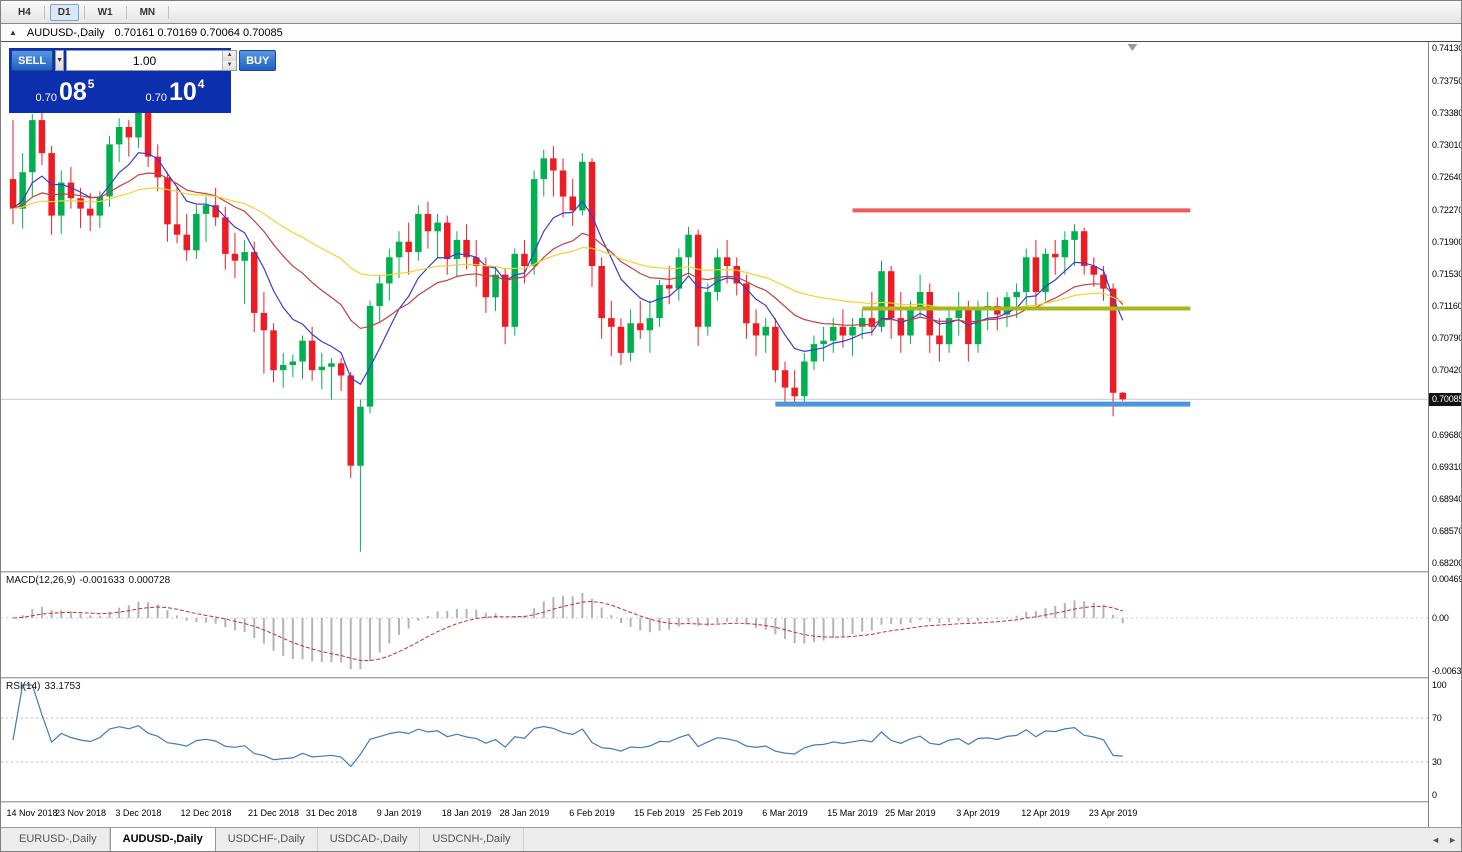 The width and height of the screenshot is (1462, 852). I want to click on price-scale-label: 0.70790, so click(1447, 338).